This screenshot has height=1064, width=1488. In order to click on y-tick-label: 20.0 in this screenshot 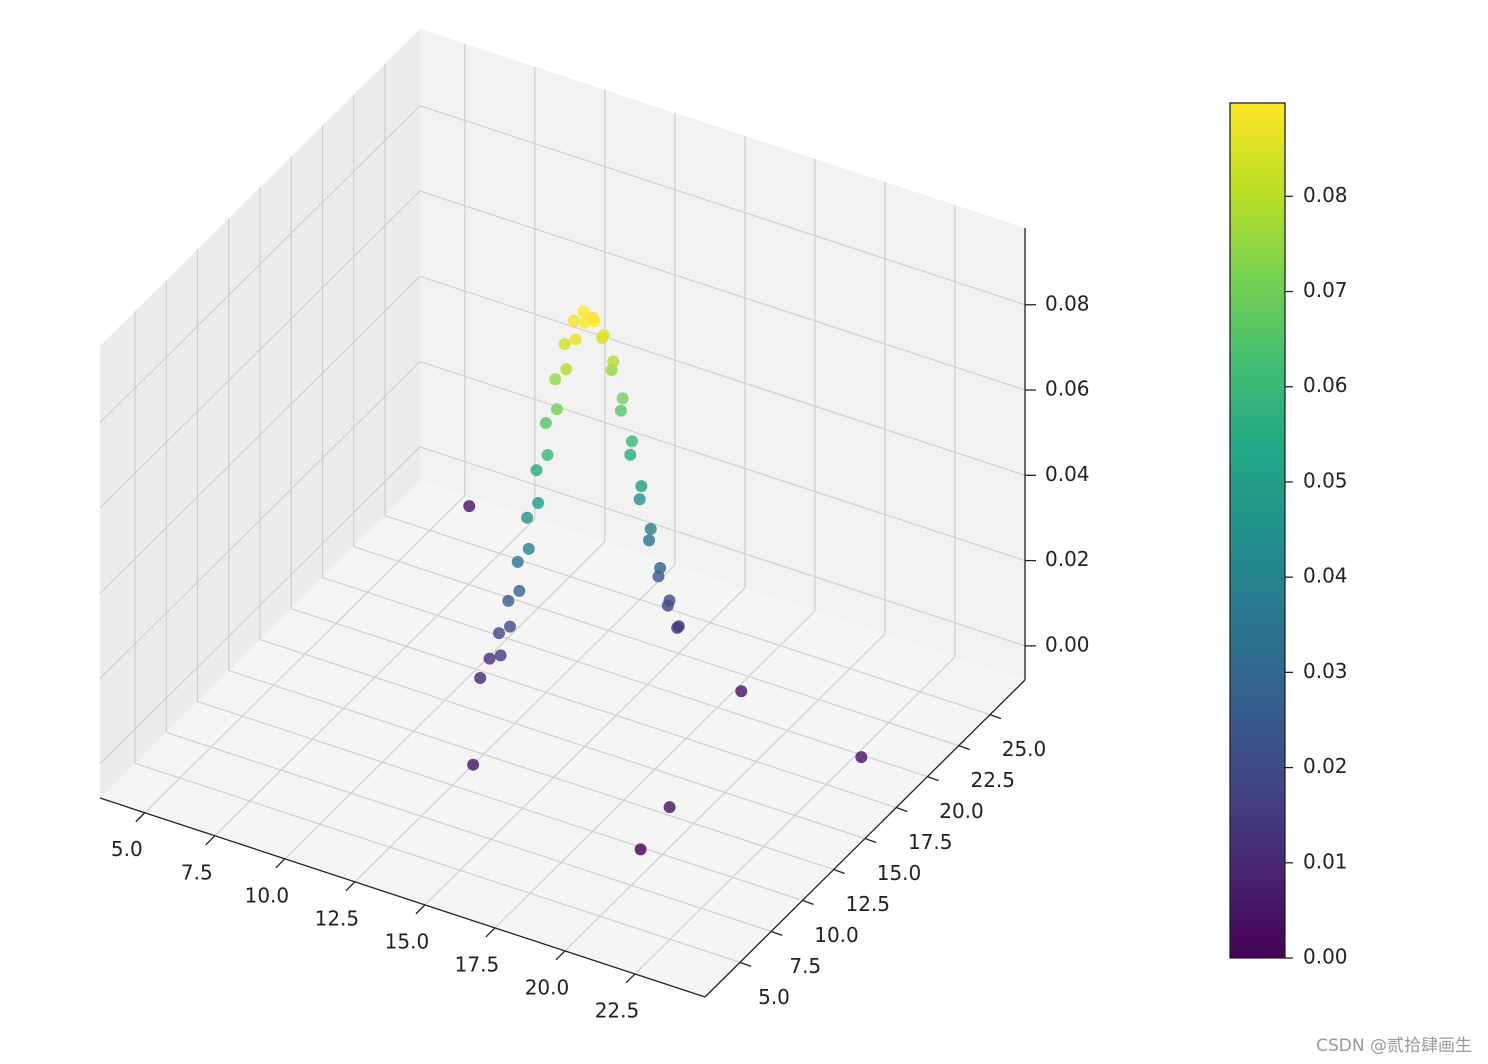, I will do `click(961, 811)`.